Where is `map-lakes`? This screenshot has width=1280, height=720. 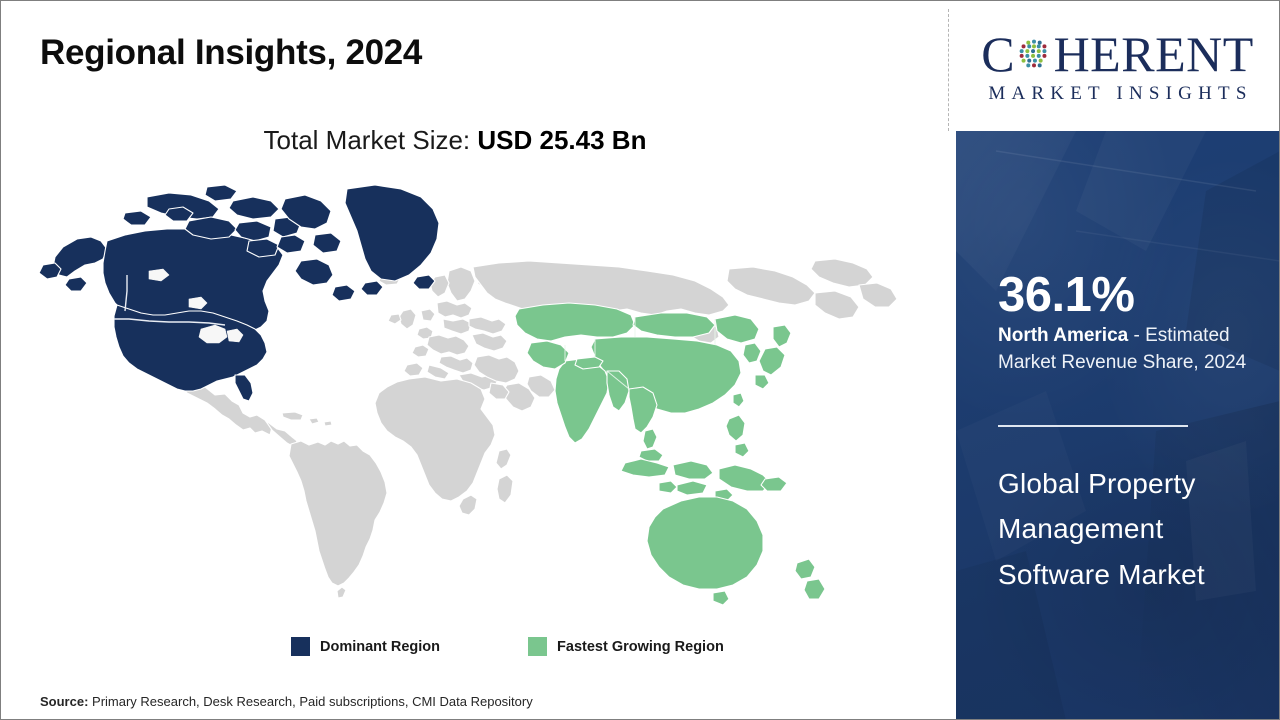
map-lakes is located at coordinates (196, 306).